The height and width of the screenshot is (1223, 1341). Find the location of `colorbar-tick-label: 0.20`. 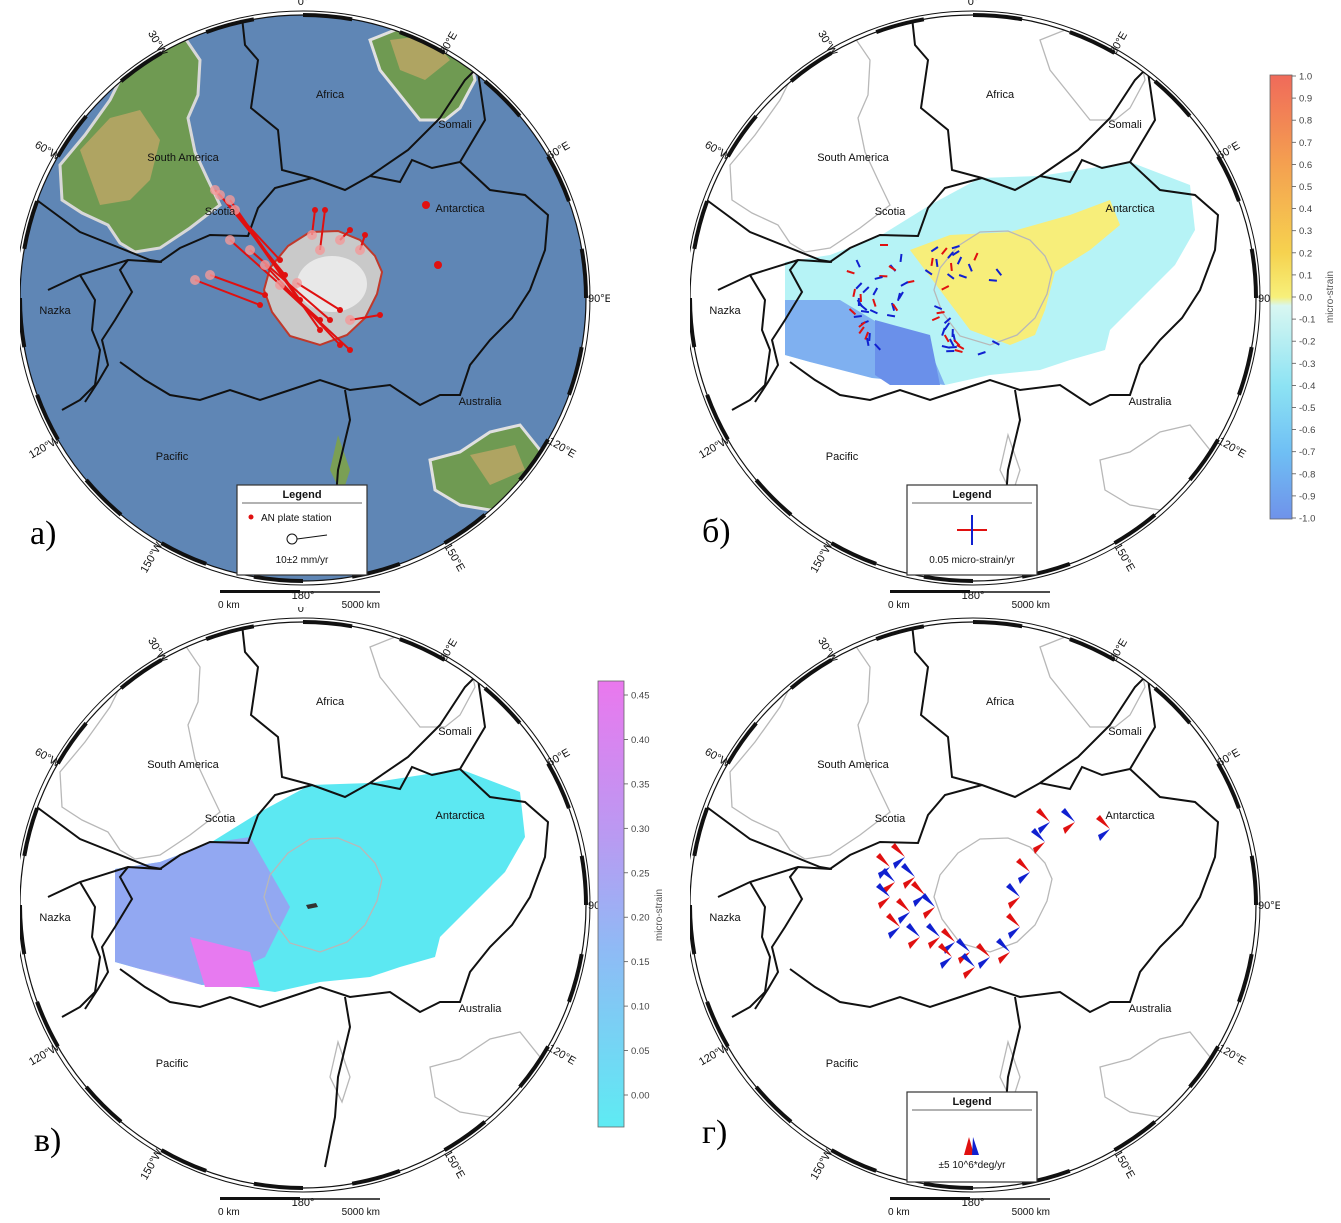

colorbar-tick-label: 0.20 is located at coordinates (640, 918).